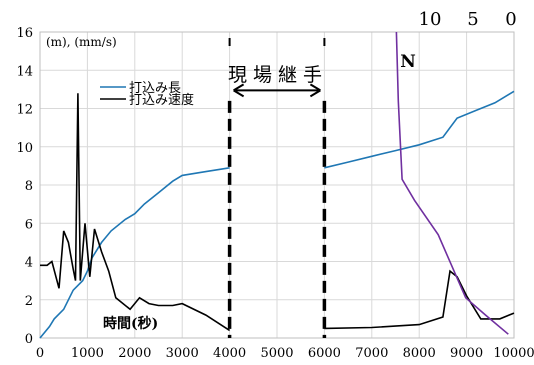 Image resolution: width=534 pixels, height=365 pixels. Describe the element at coordinates (29, 224) in the screenshot. I see `y-tick-label-6: 6` at that location.